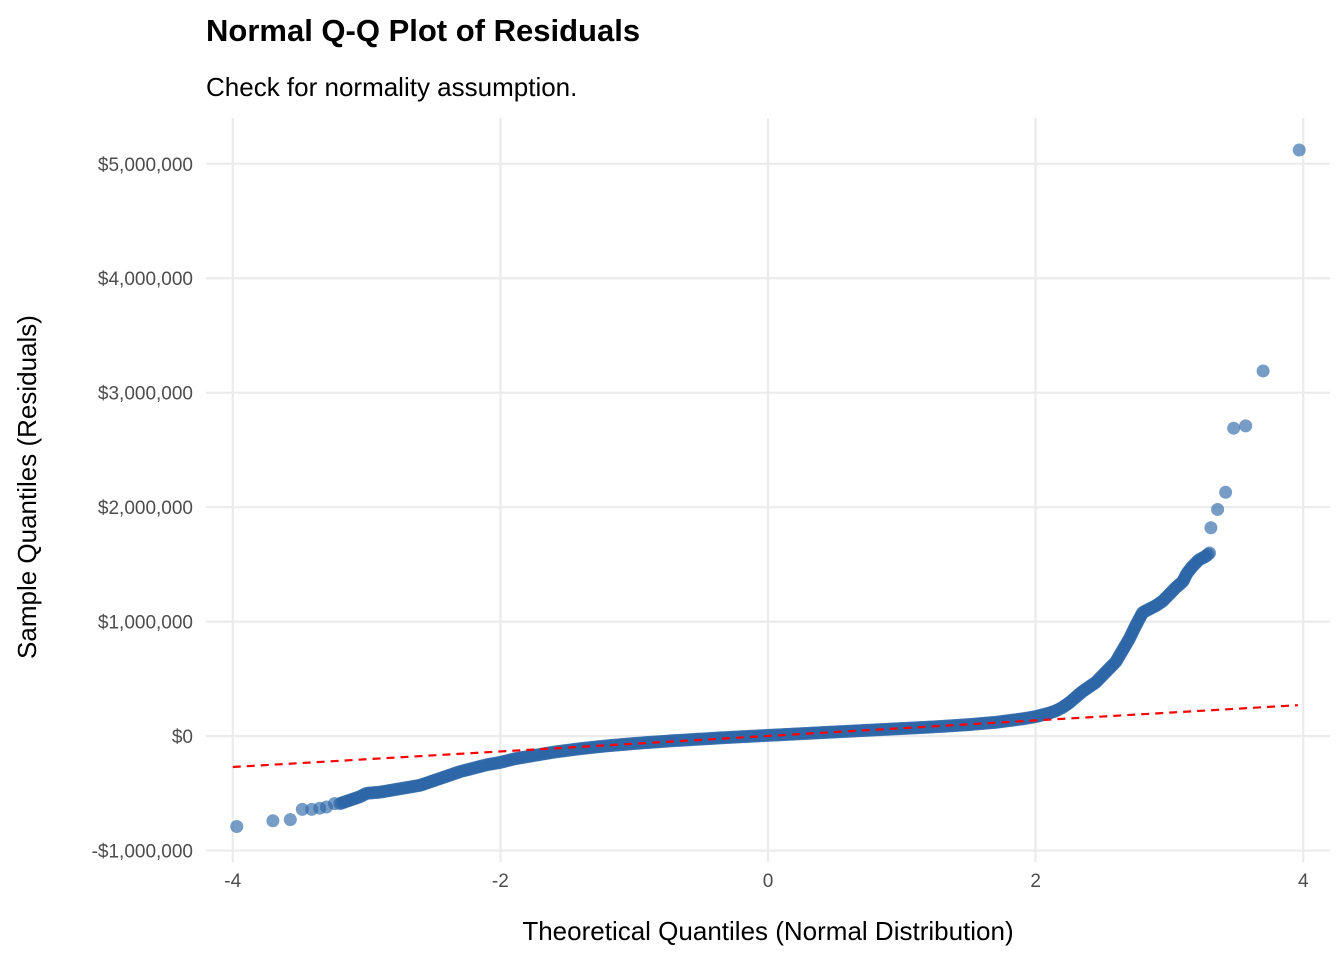 The height and width of the screenshot is (960, 1344). Describe the element at coordinates (142, 852) in the screenshot. I see `y-tick-label: -$1,000,000` at that location.